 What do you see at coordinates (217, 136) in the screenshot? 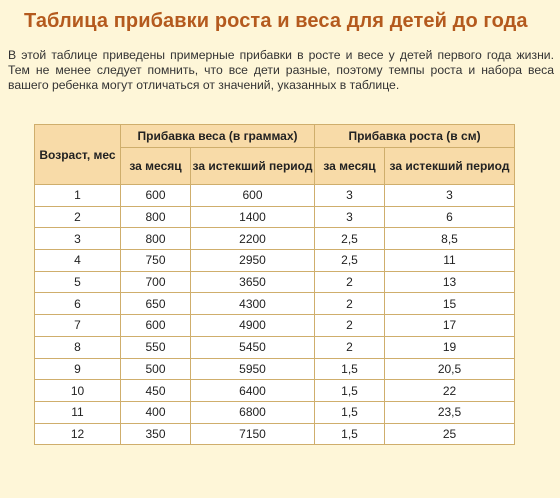
I see `weight-gain-header: Прибавка веса (в граммах)` at bounding box center [217, 136].